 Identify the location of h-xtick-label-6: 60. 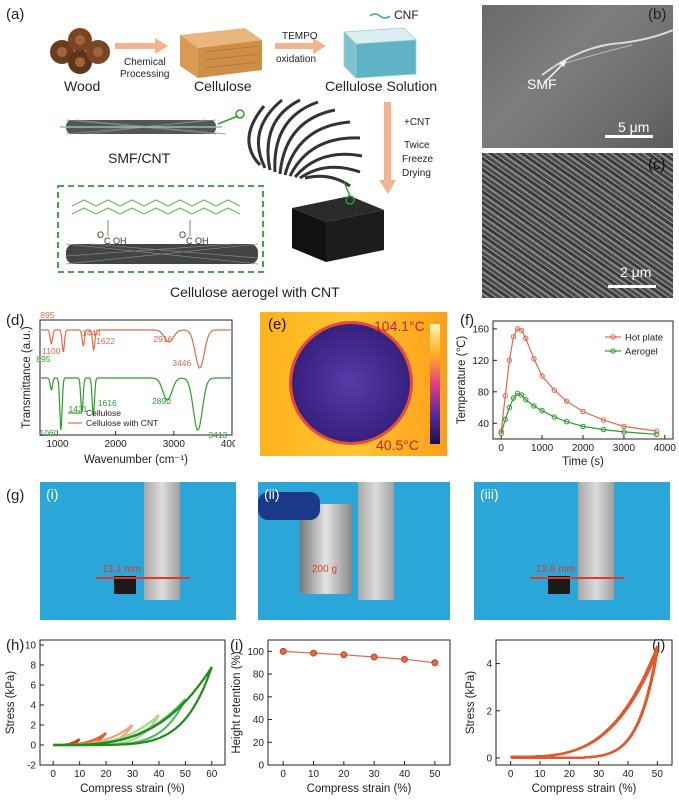
(212, 774).